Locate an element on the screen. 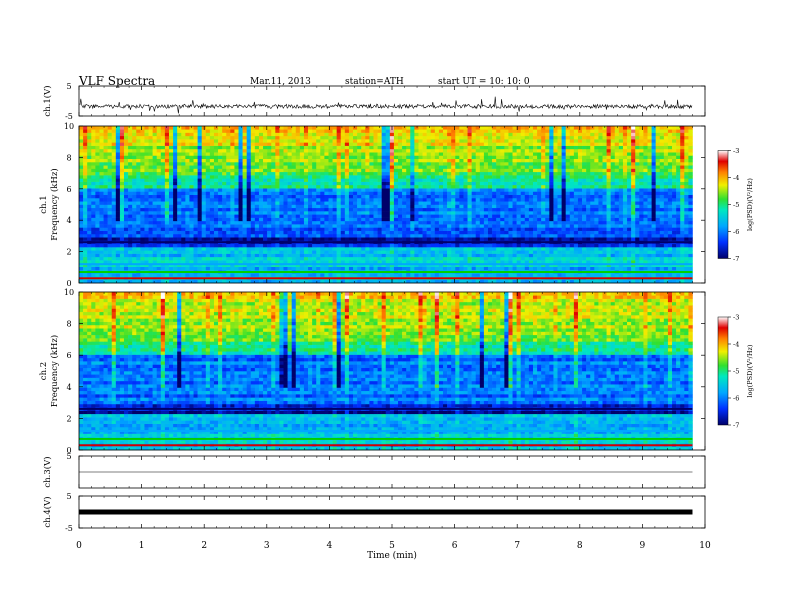  y-axis-label: ch.4(V) is located at coordinates (47, 511).